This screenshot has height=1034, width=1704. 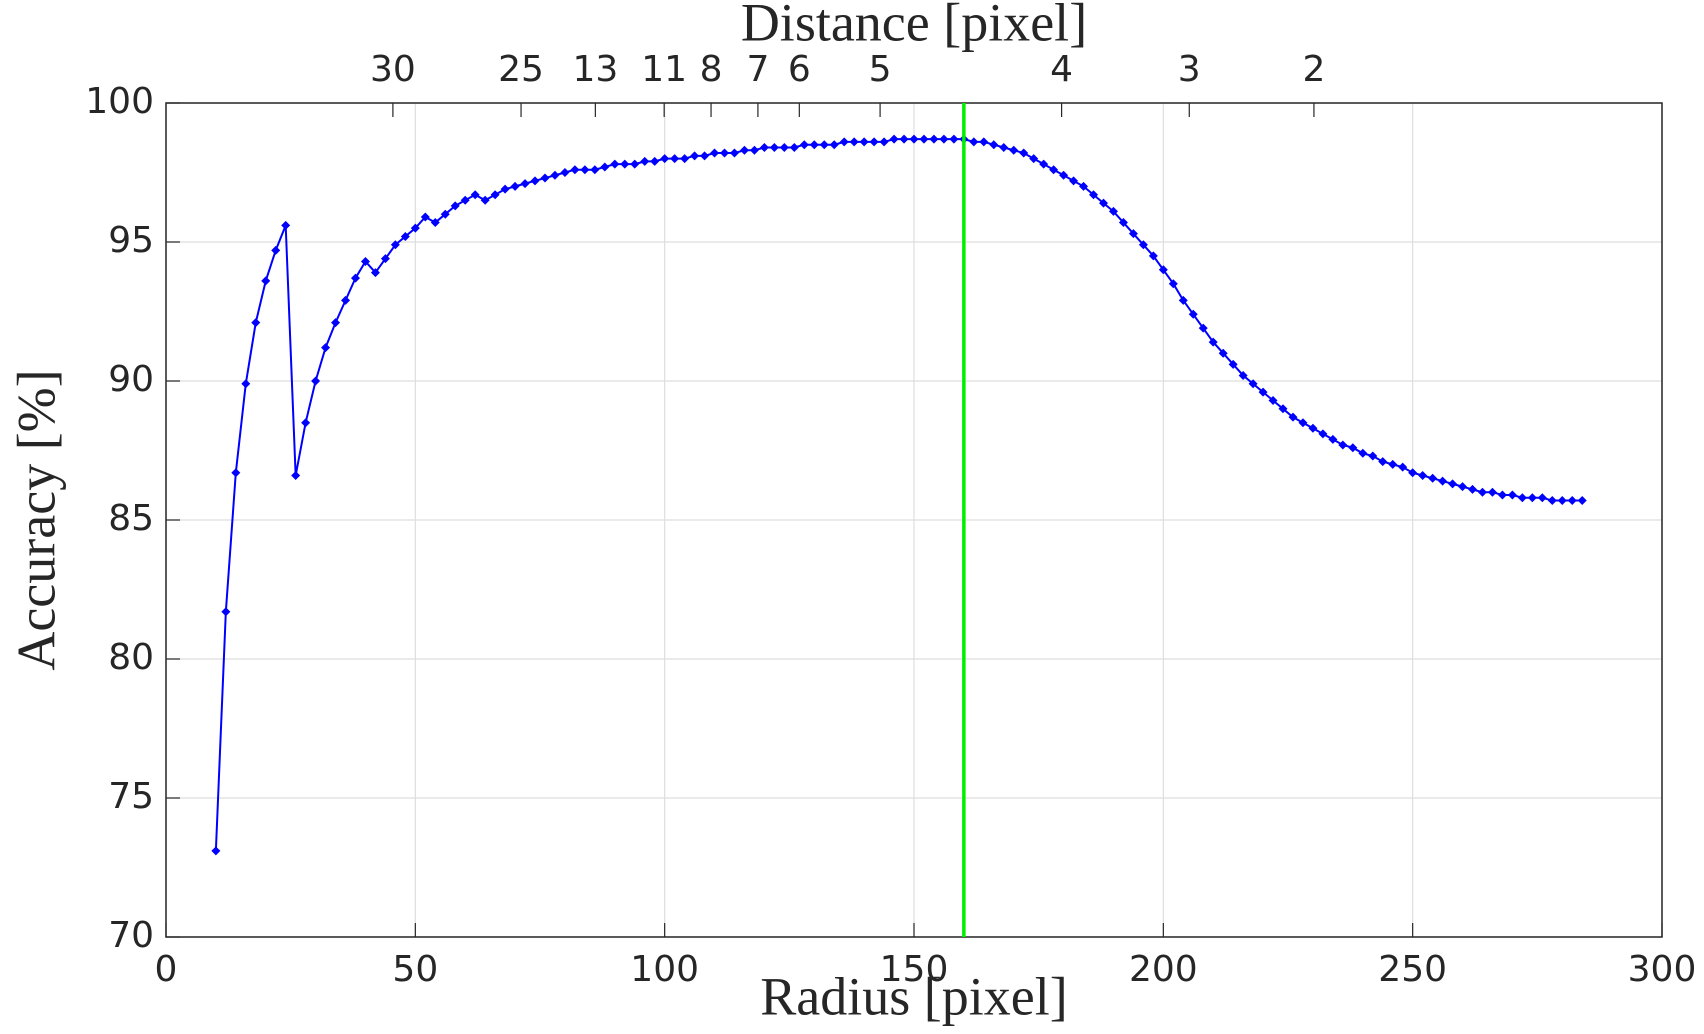 What do you see at coordinates (799, 69) in the screenshot?
I see `top-tick-label: 6` at bounding box center [799, 69].